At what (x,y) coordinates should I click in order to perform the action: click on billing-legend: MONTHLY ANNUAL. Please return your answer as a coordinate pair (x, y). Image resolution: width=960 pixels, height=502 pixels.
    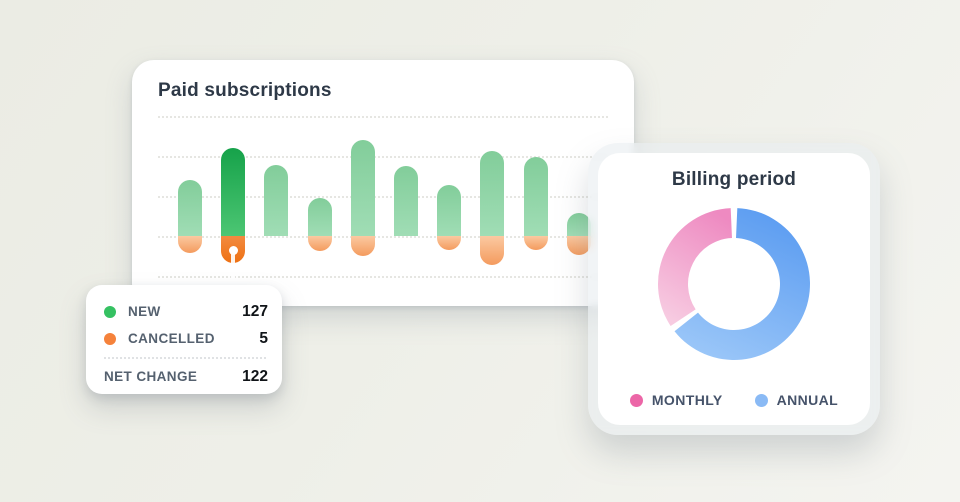
    Looking at the image, I should click on (734, 400).